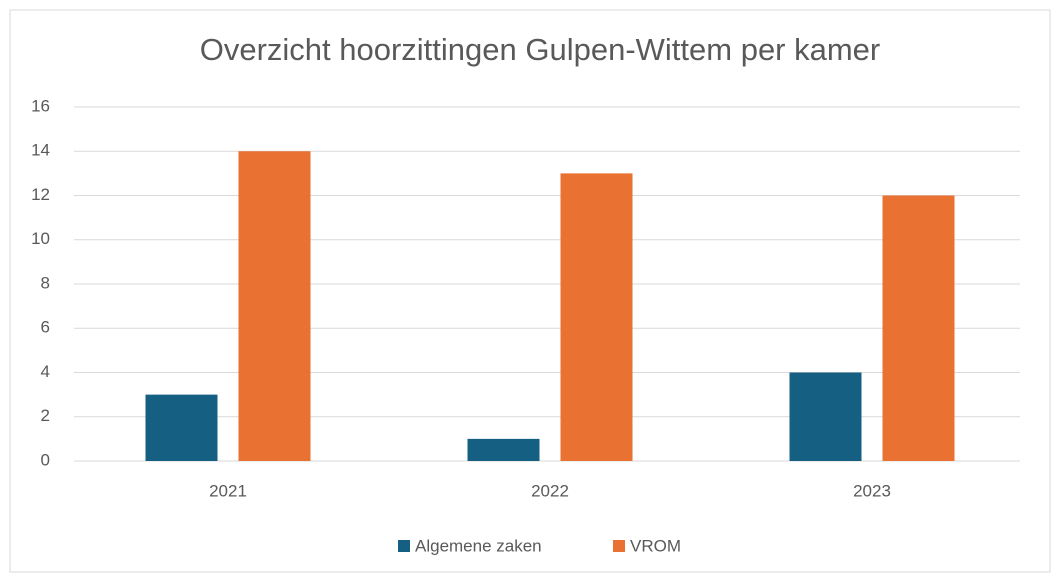 The image size is (1057, 583). Describe the element at coordinates (40, 194) in the screenshot. I see `y-tick-label: 12` at that location.